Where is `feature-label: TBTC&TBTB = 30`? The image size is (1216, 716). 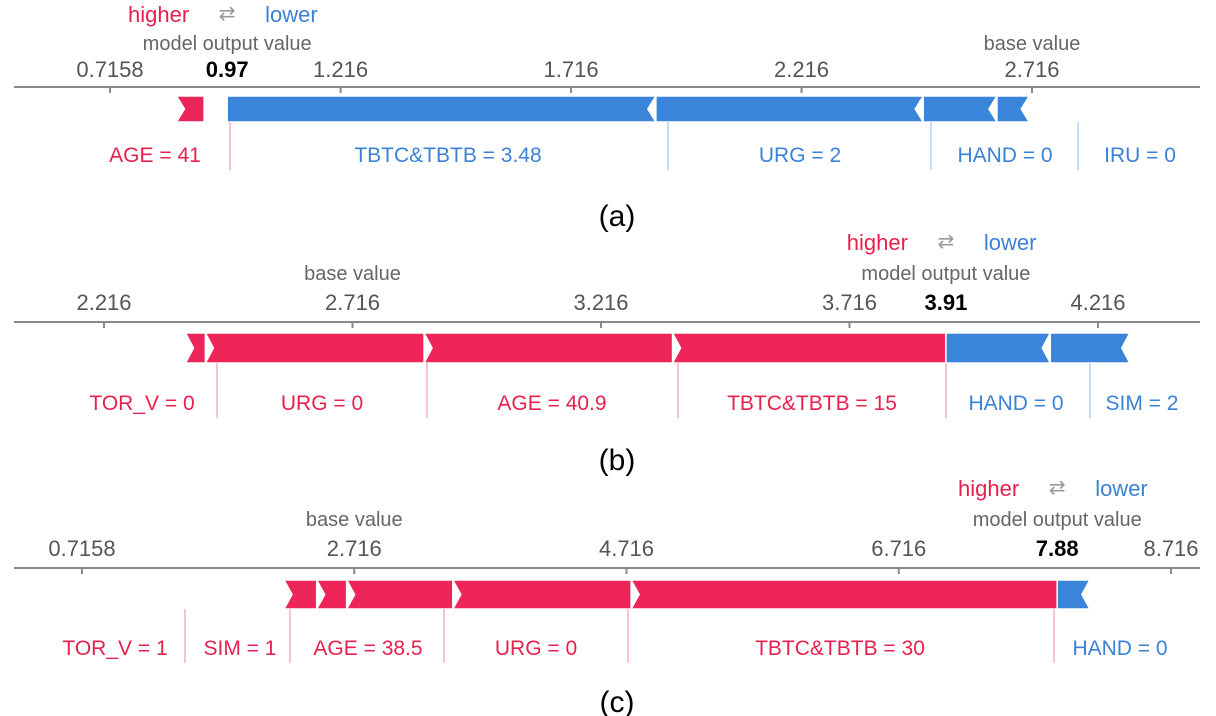 feature-label: TBTC&TBTB = 30 is located at coordinates (840, 648).